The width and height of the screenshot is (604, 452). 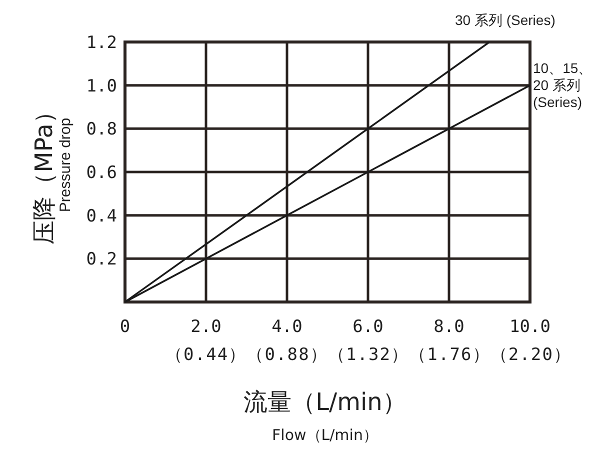 I want to click on y-tick-label: 1.2, so click(x=101, y=43).